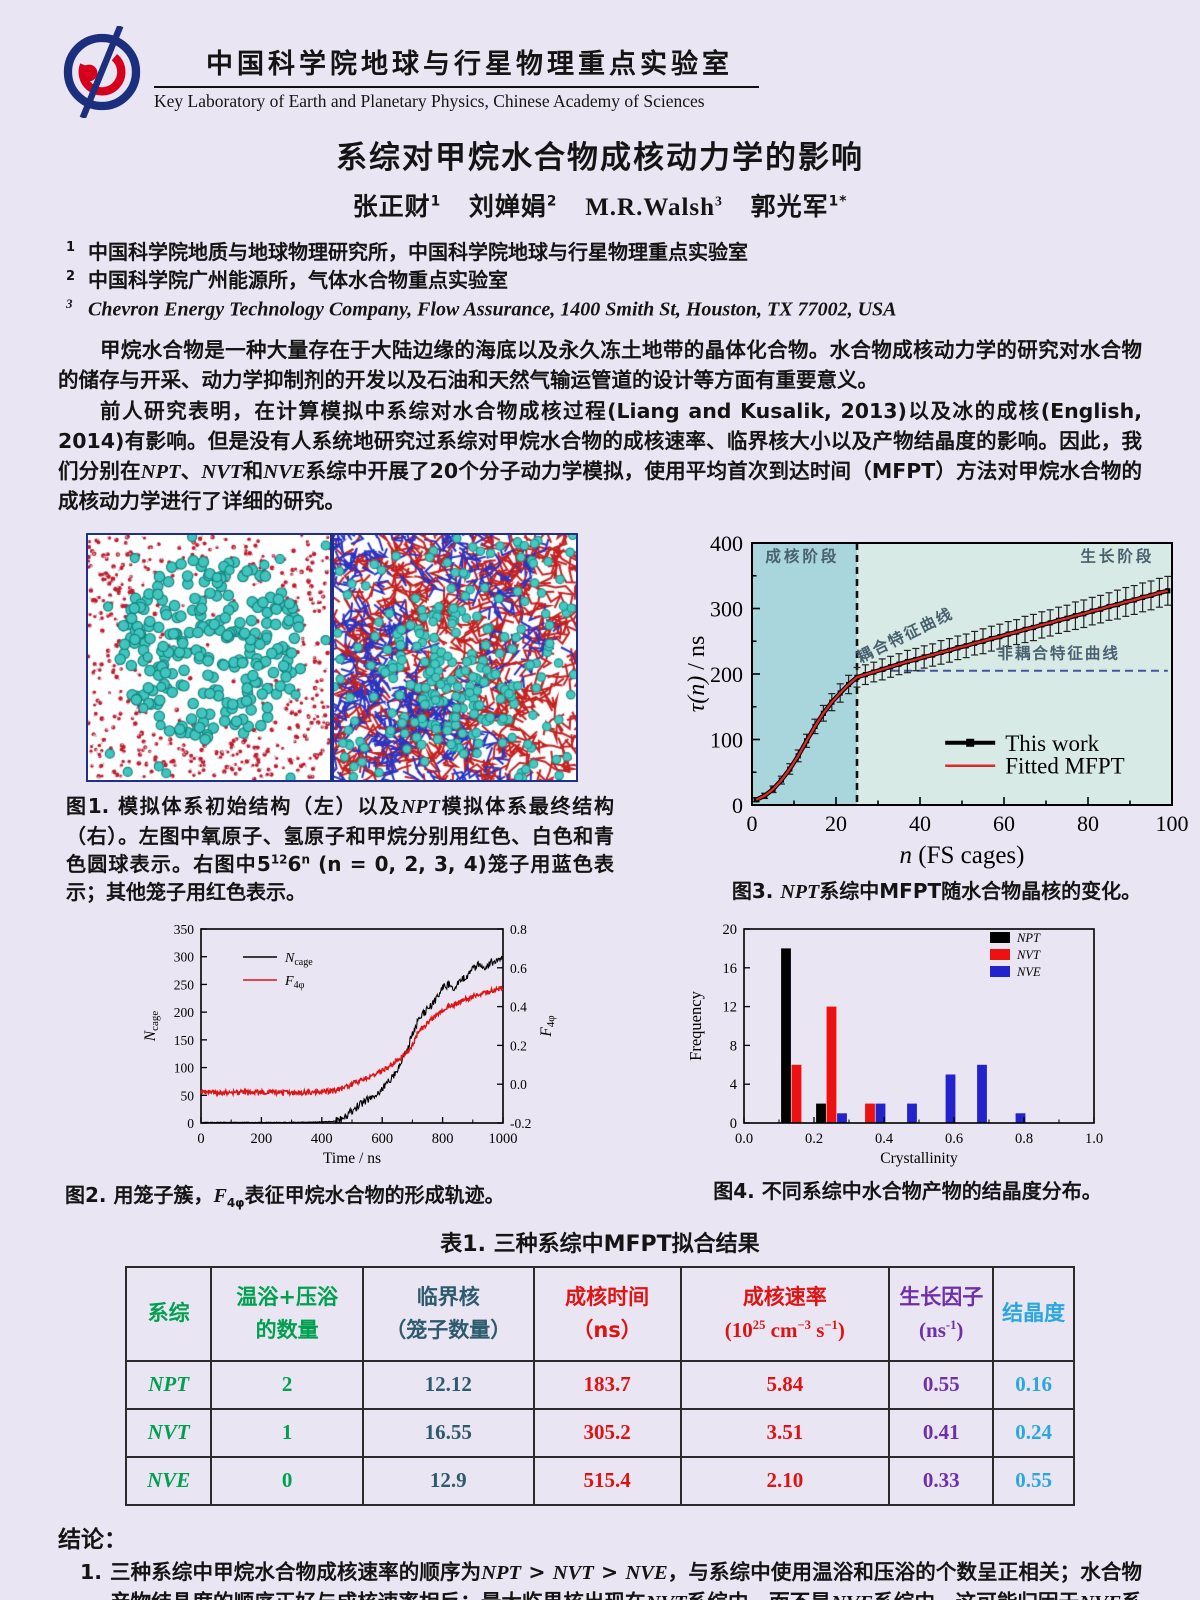 This screenshot has height=1600, width=1200. I want to click on col-header-critical-nucleus: 临界核 （笼子数量）, so click(448, 1313).